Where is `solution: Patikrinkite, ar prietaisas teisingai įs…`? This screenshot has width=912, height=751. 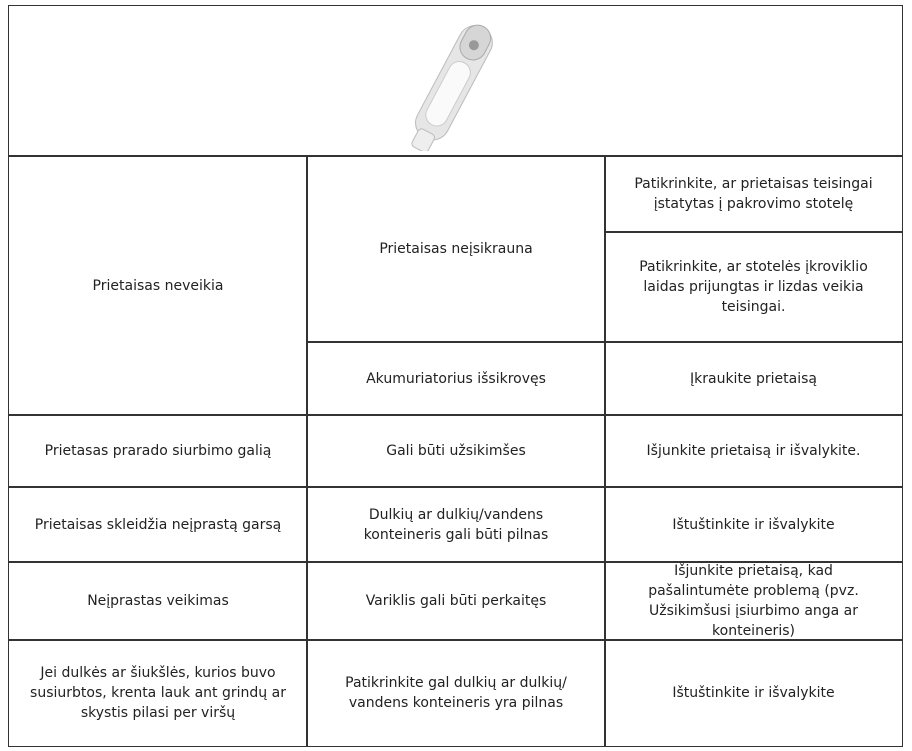 solution: Patikrinkite, ar prietaisas teisingai įs… is located at coordinates (753, 194).